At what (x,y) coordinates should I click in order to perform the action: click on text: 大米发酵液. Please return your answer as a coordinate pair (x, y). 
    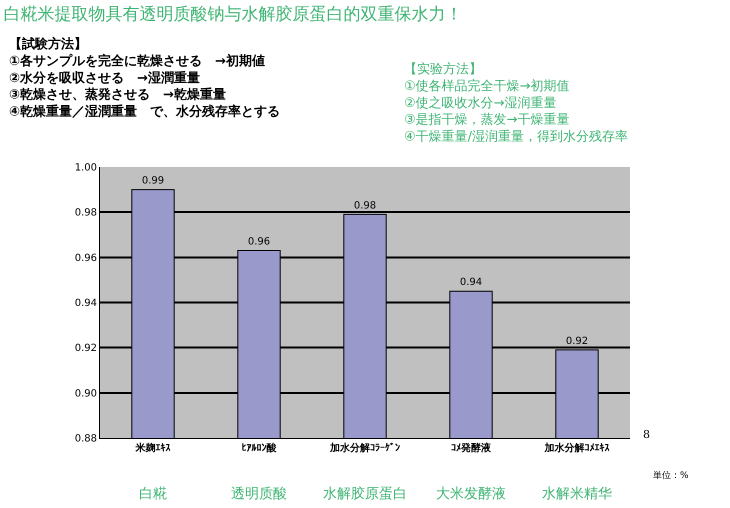
    Looking at the image, I should click on (471, 494).